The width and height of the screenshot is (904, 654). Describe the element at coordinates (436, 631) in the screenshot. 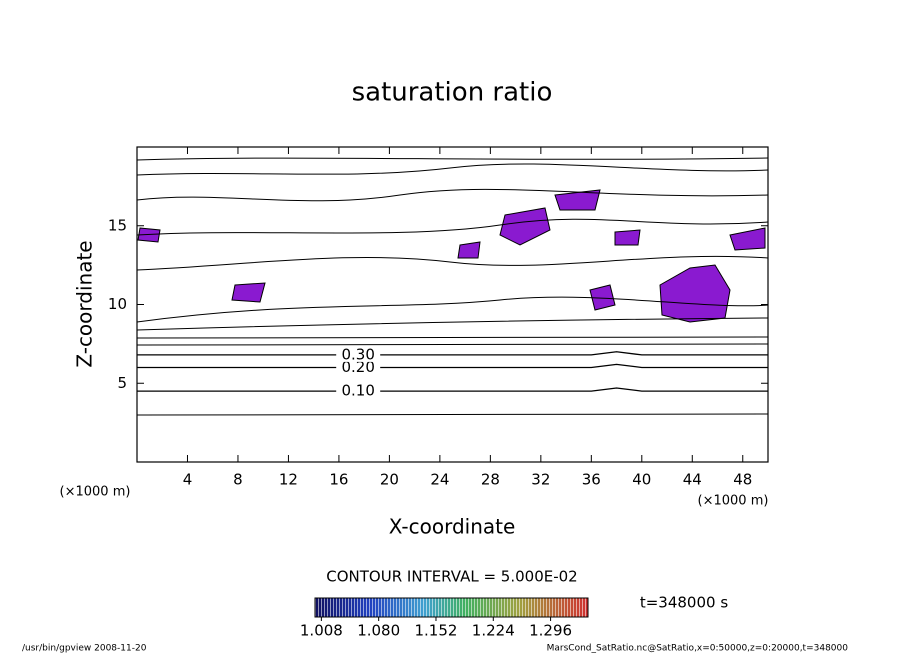

I see `colorbar-tick-label: 1.152` at that location.